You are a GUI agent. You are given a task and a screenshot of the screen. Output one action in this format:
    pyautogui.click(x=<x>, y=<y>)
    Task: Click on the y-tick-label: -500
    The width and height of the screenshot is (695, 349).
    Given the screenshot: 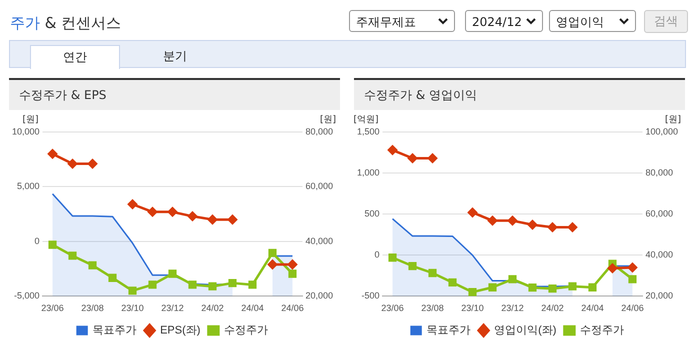 What is the action you would take?
    pyautogui.click(x=371, y=295)
    